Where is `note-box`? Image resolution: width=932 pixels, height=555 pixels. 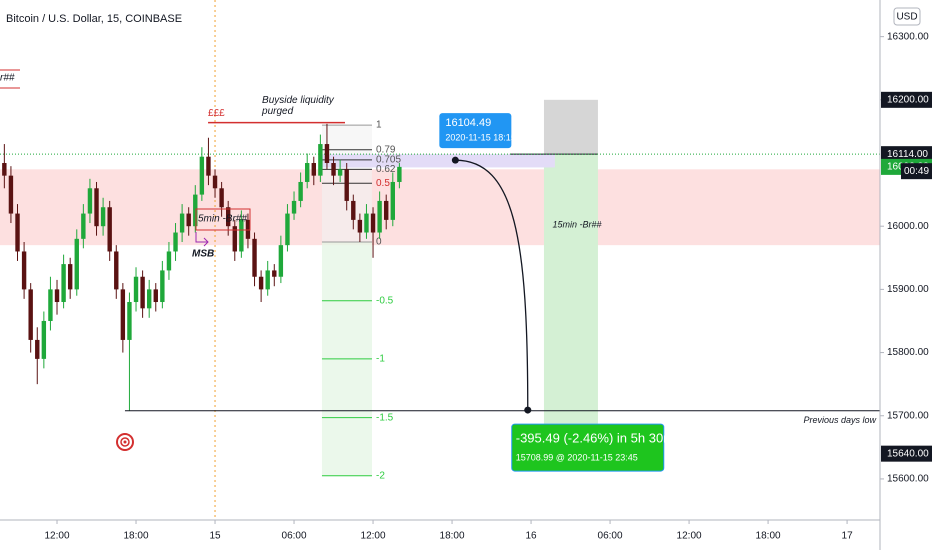
note-box is located at coordinates (223, 219).